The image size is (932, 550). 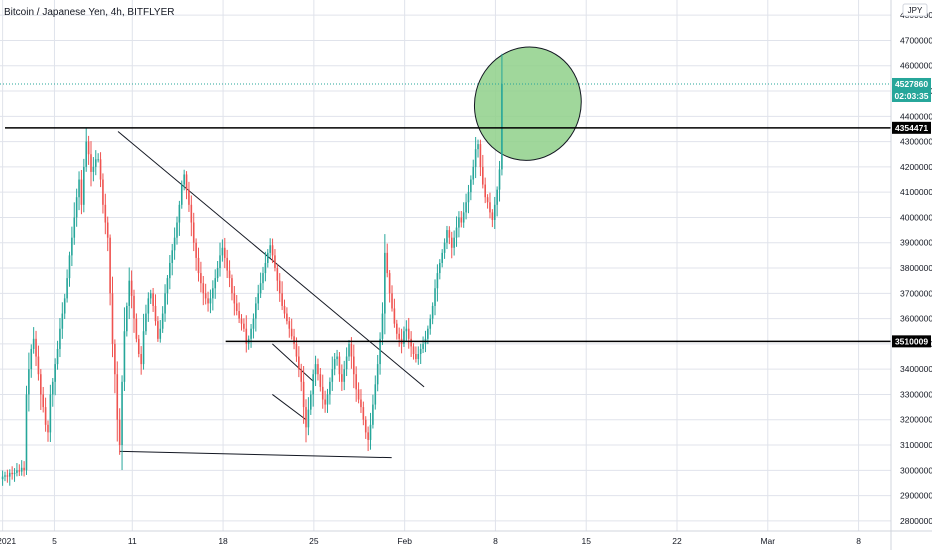 I want to click on y-tick-label: 4400000, so click(x=916, y=116).